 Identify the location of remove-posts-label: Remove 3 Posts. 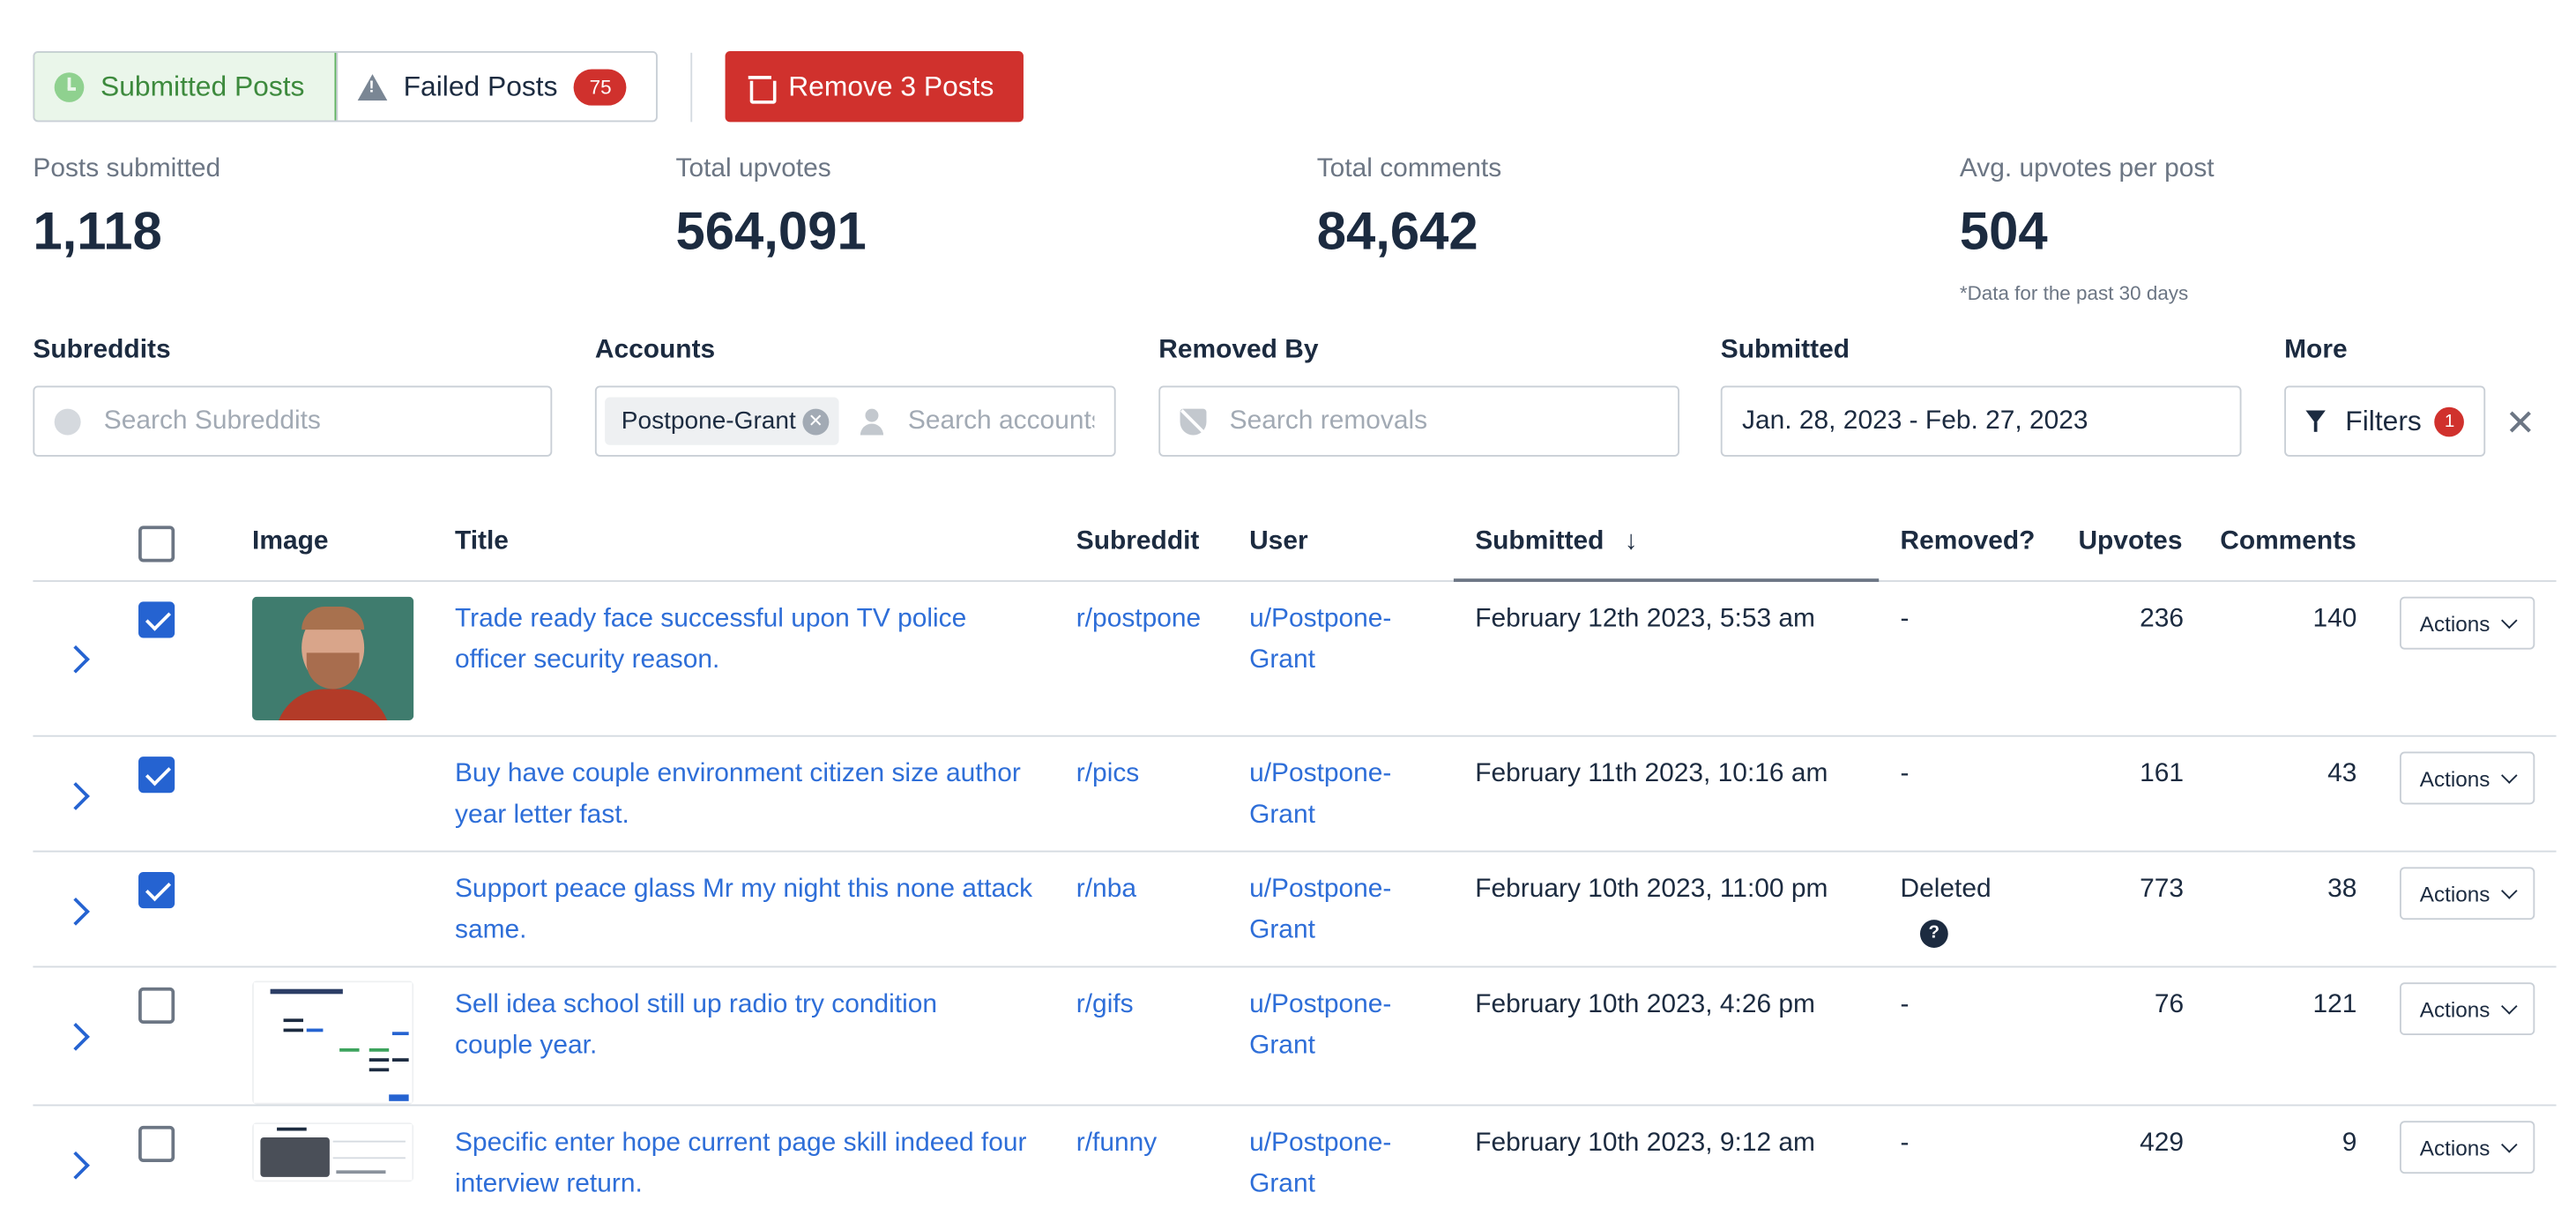
(891, 86).